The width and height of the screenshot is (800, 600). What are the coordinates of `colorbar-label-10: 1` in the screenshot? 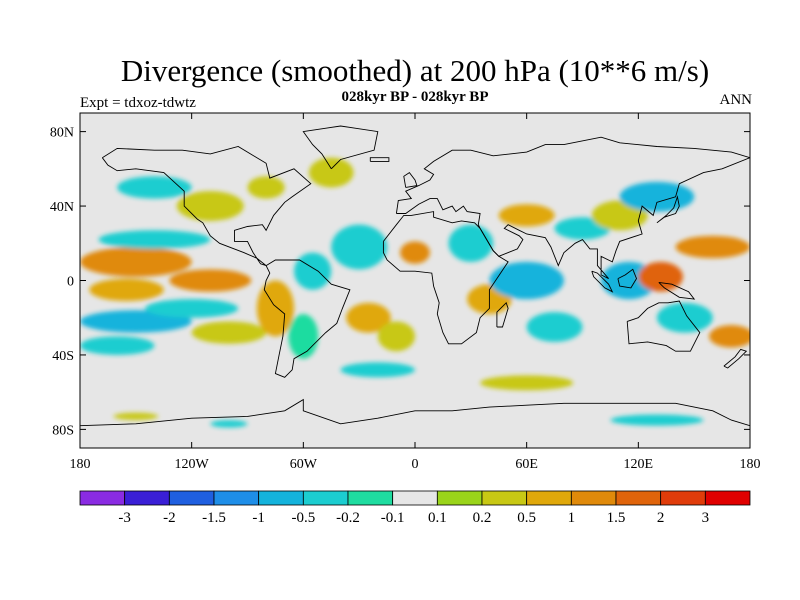 It's located at (572, 518).